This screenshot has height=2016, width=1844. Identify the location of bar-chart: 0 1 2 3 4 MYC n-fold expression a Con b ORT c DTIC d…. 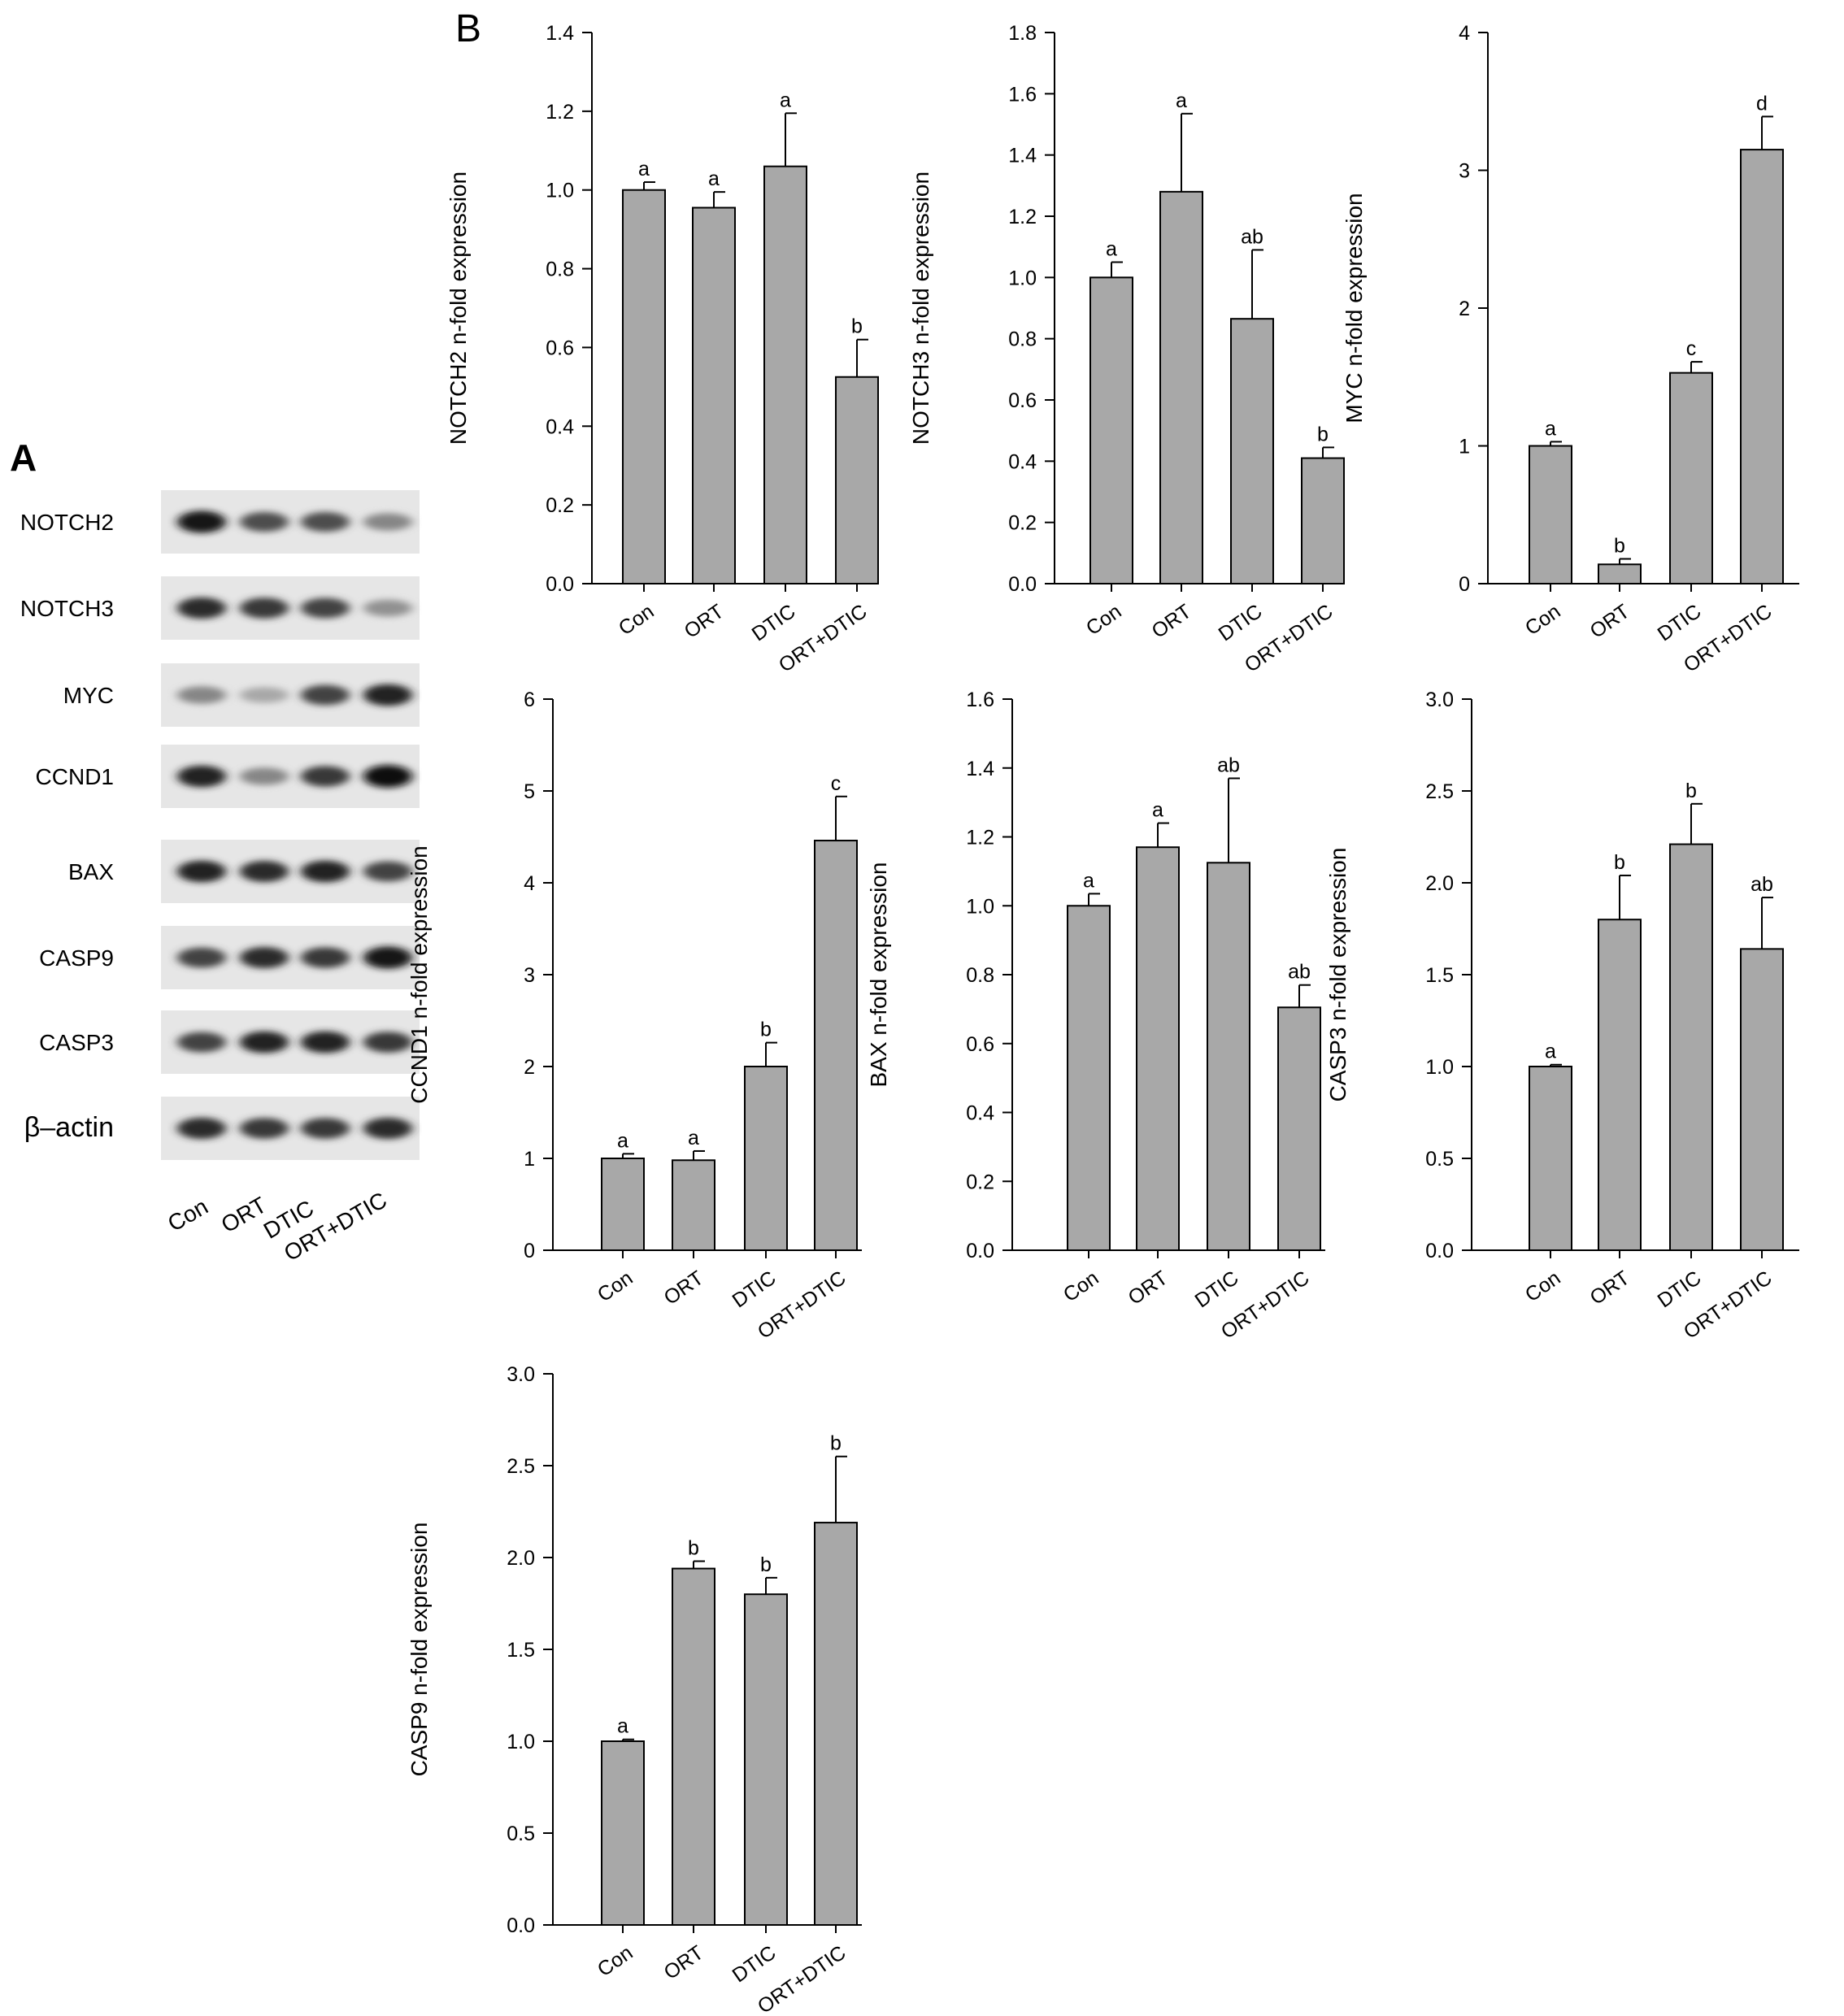
(1570, 349).